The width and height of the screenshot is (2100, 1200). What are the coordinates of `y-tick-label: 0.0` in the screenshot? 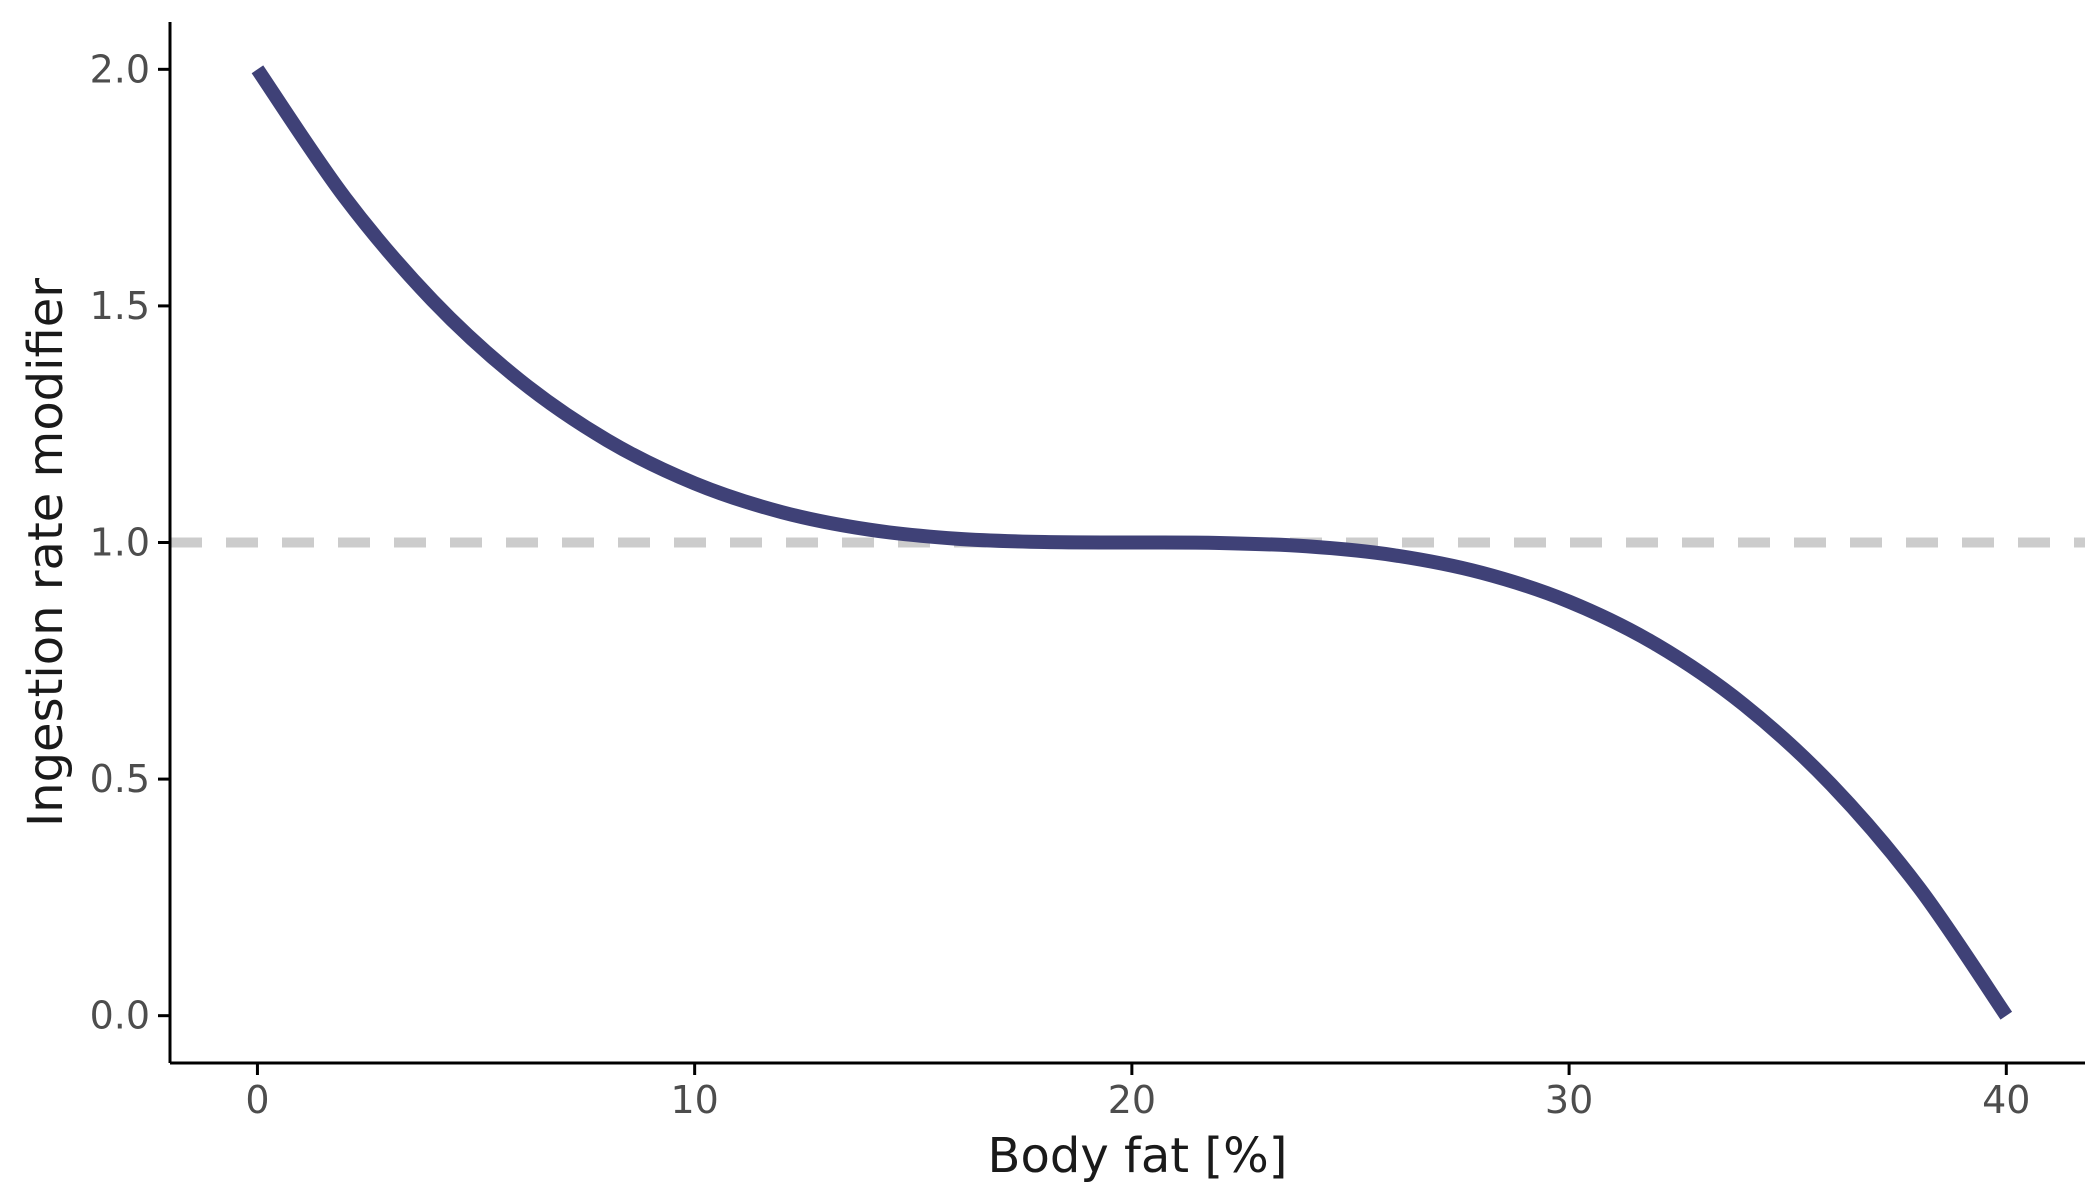 It's located at (120, 1016).